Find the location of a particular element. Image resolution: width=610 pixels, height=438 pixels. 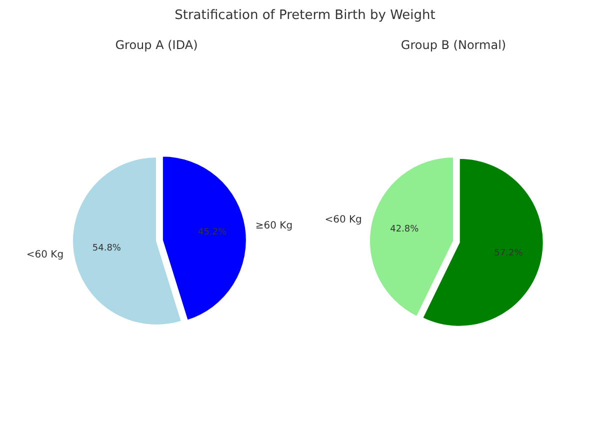

data-label: 45.2% is located at coordinates (212, 233).